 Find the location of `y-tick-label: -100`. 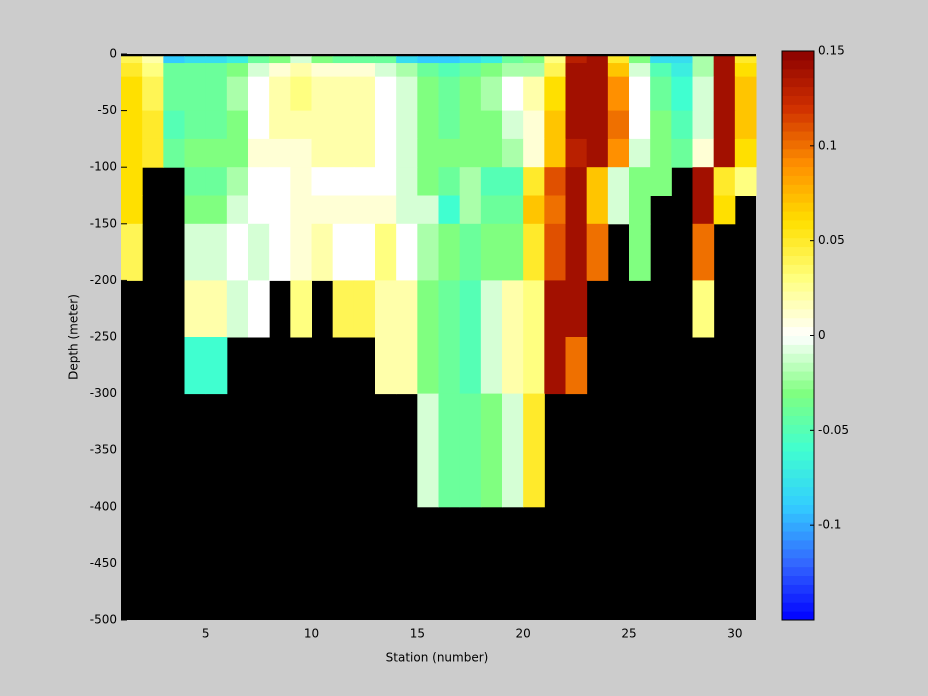

y-tick-label: -100 is located at coordinates (103, 167).